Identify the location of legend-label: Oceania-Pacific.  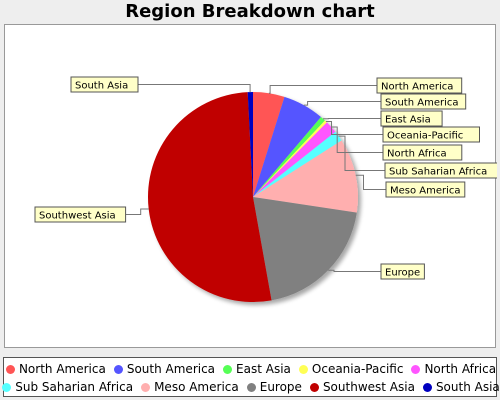
(358, 369).